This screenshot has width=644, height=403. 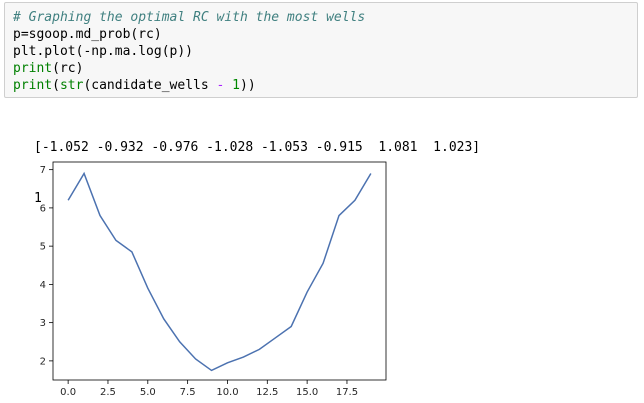 What do you see at coordinates (43, 170) in the screenshot?
I see `y-tick-label: 7` at bounding box center [43, 170].